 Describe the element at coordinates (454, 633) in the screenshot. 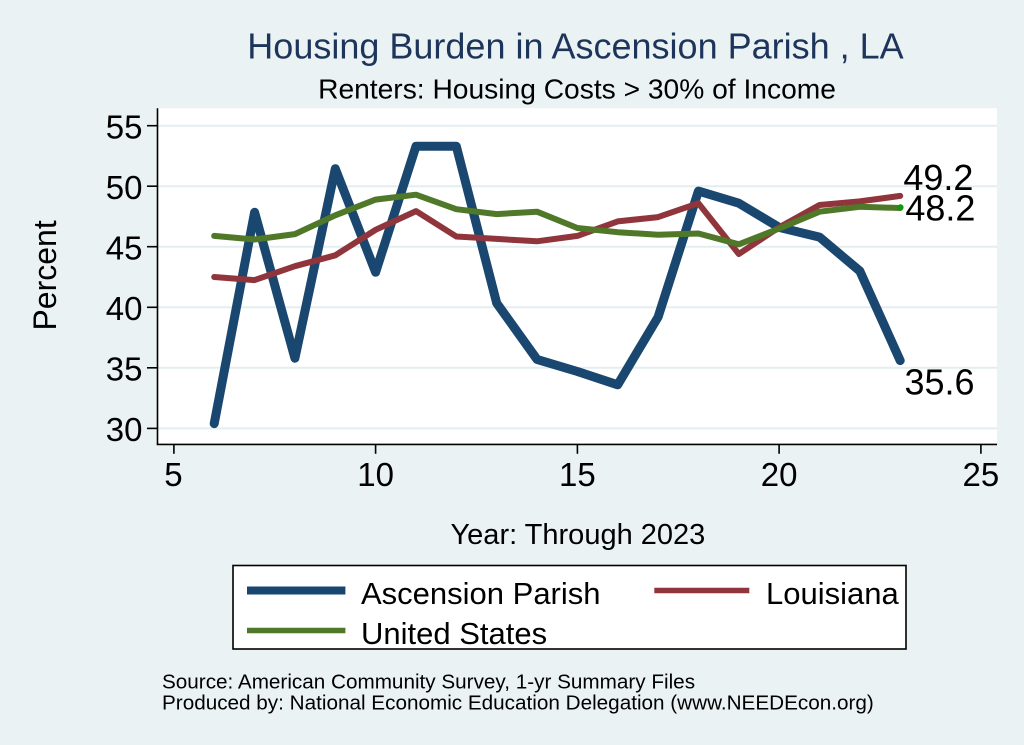

I see `svg-text: United States` at that location.